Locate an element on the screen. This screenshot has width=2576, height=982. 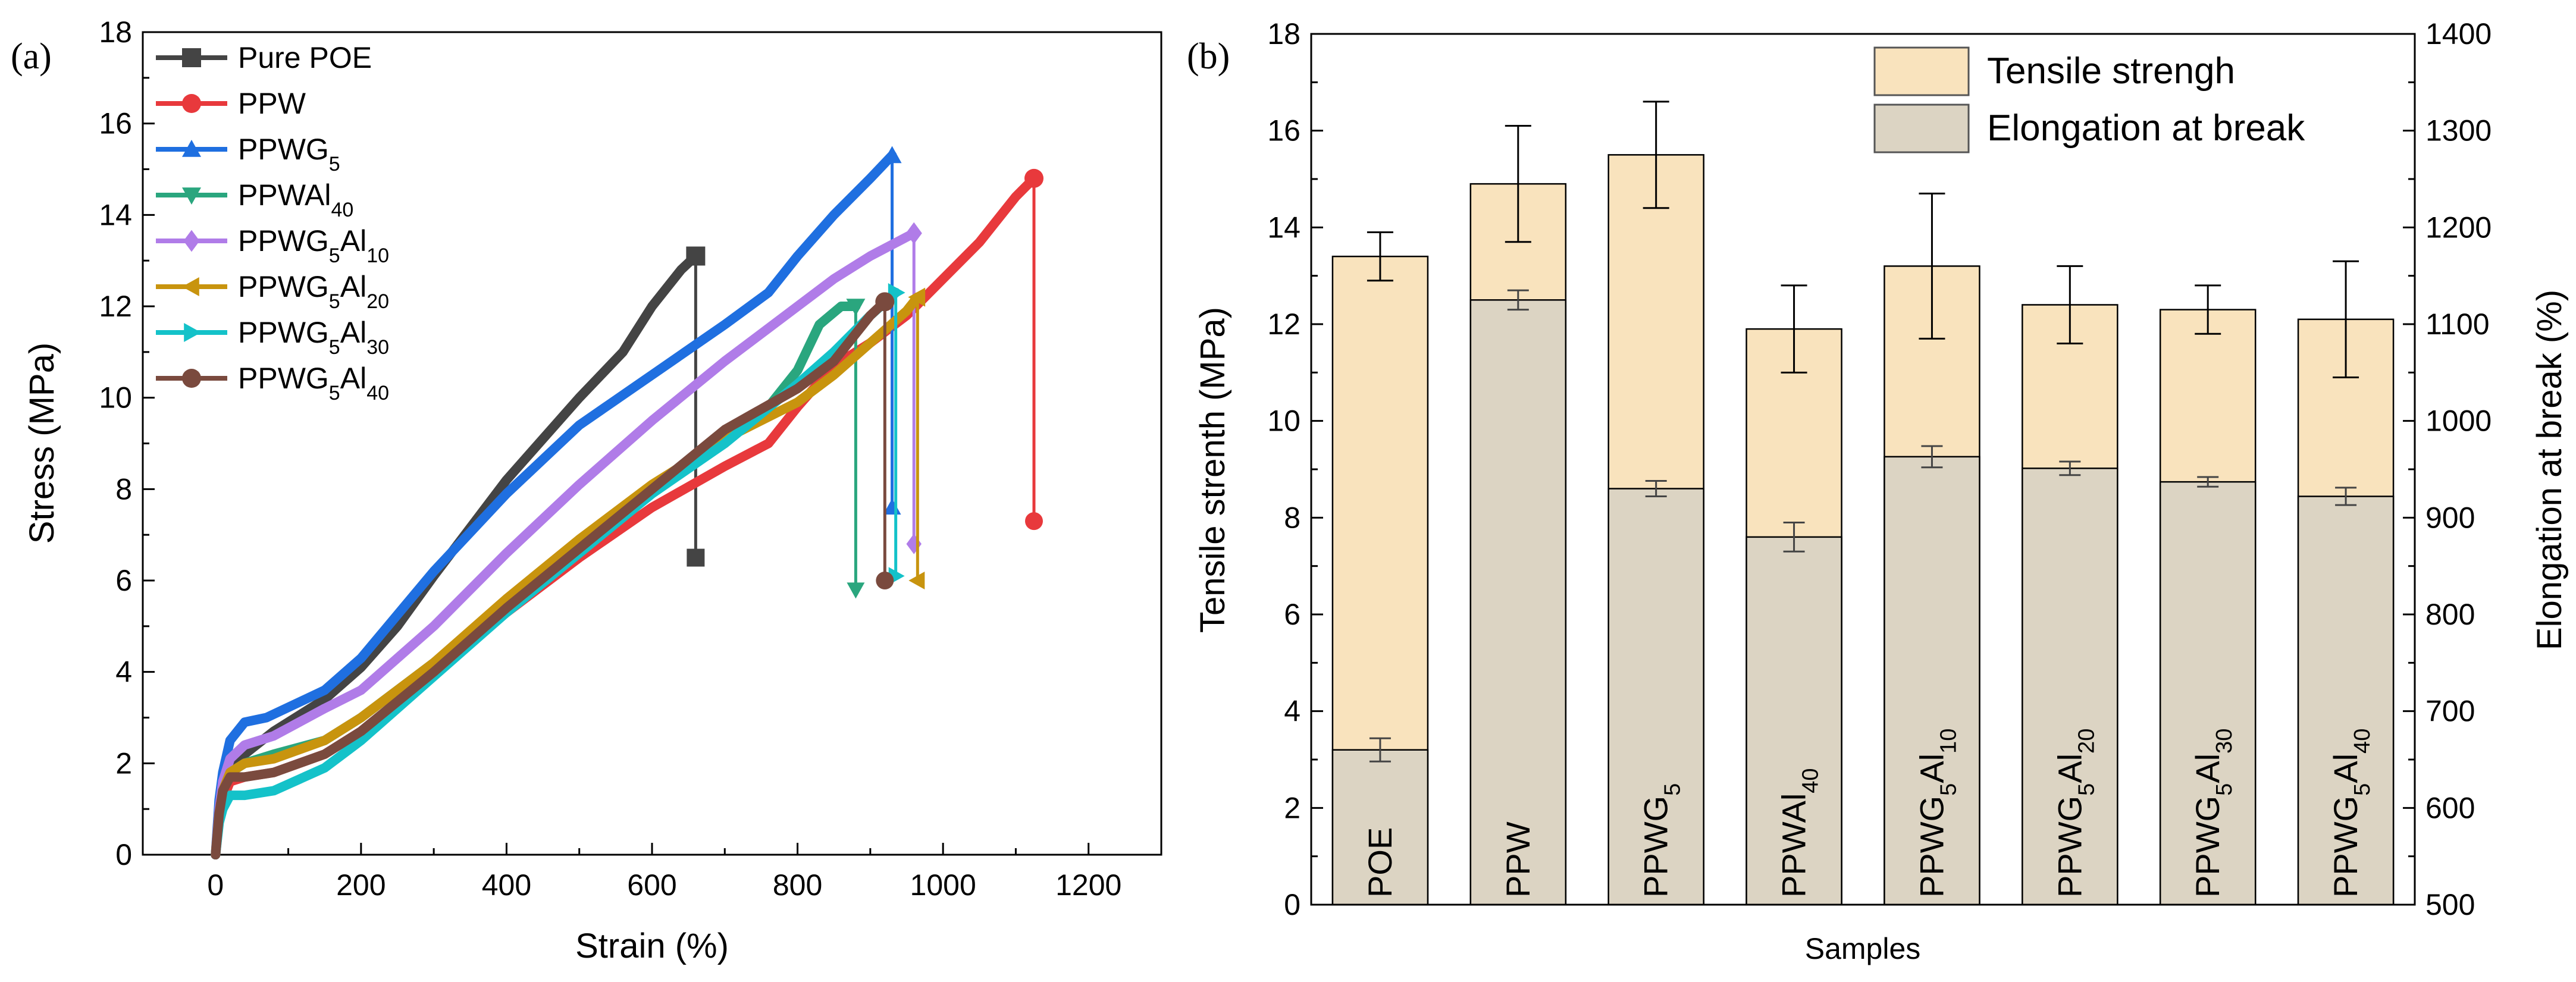
legend-label-ppwal40-subscript: 40 is located at coordinates (342, 210).